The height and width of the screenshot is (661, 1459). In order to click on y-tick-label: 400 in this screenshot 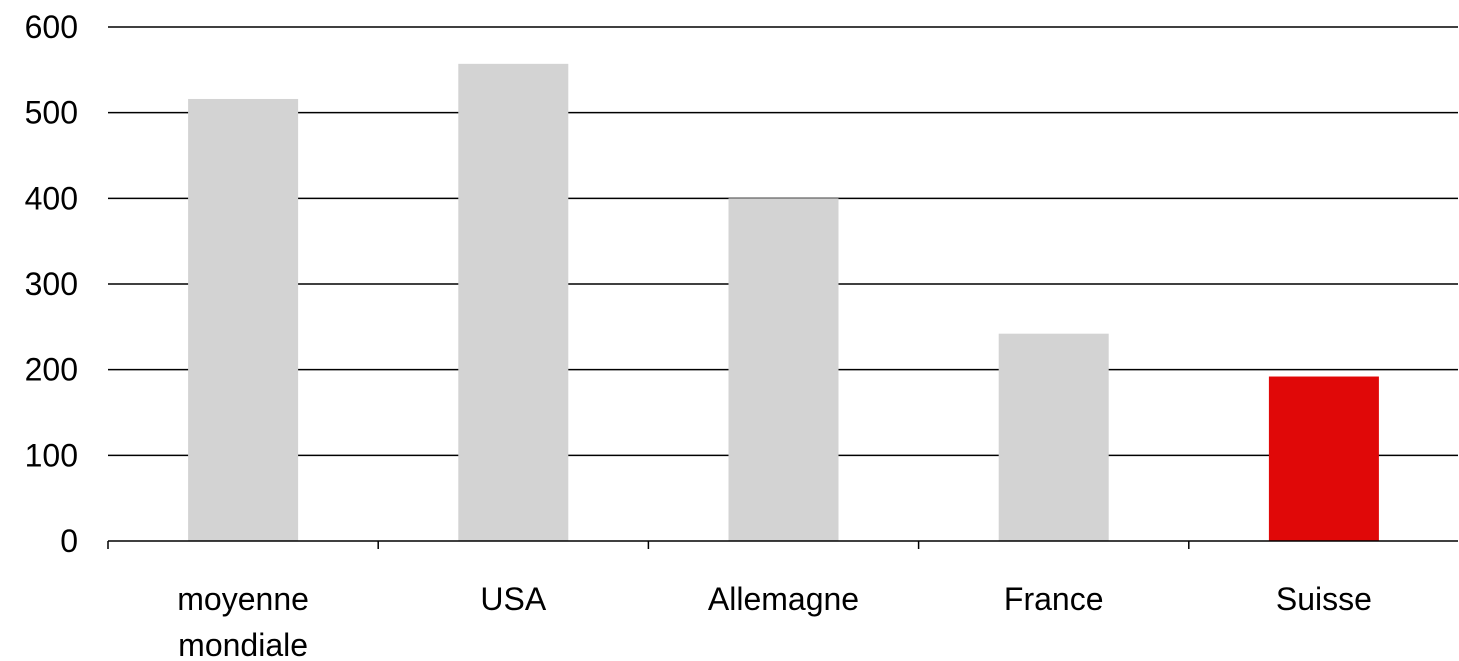, I will do `click(51, 198)`.